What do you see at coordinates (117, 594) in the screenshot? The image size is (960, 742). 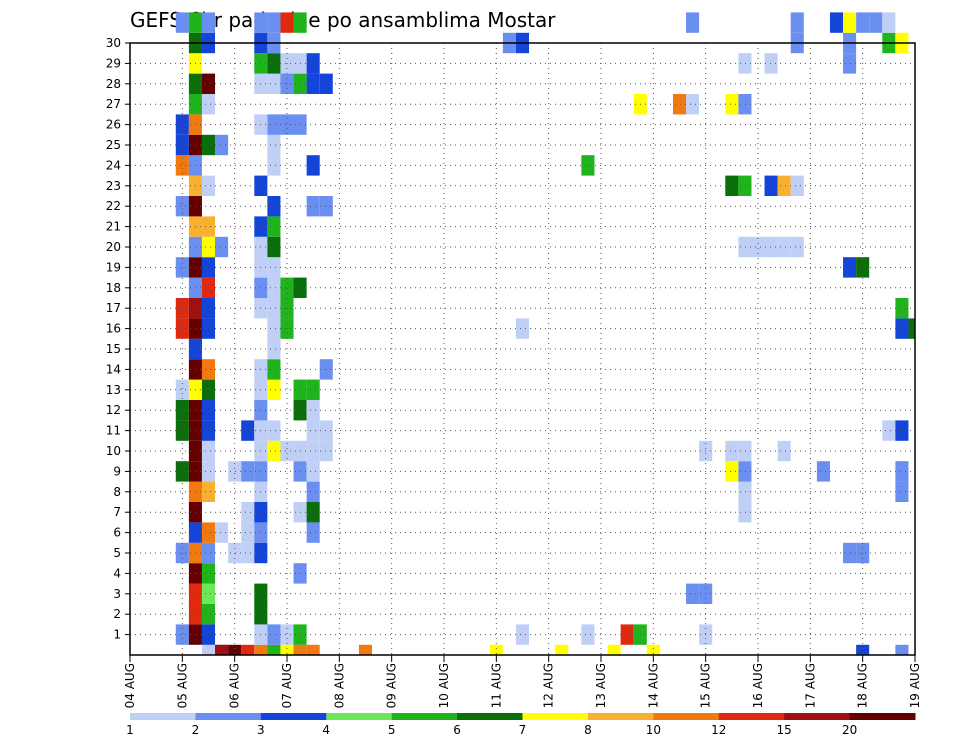 I see `y-tick-label: 3` at bounding box center [117, 594].